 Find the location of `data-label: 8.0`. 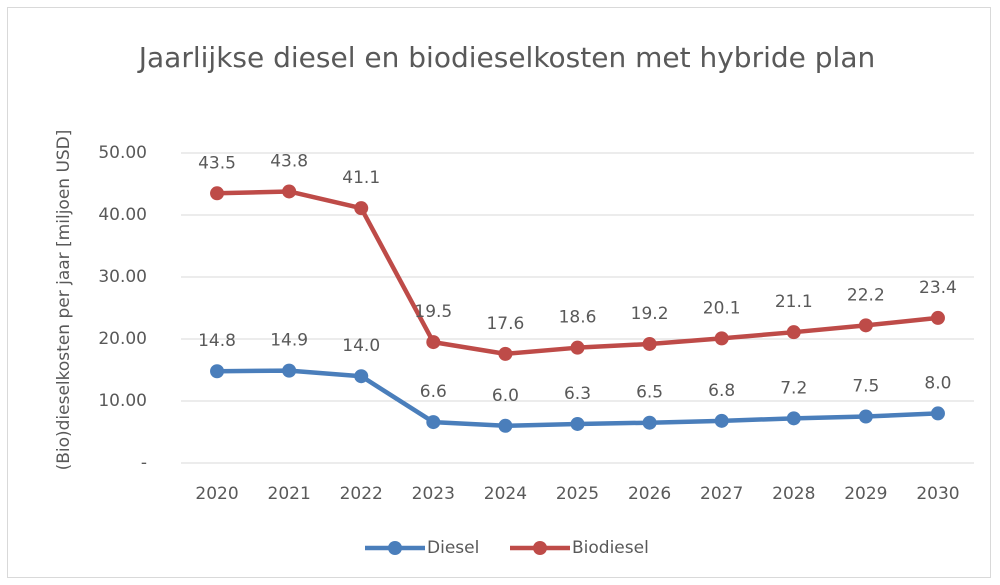

data-label: 8.0 is located at coordinates (937, 383).